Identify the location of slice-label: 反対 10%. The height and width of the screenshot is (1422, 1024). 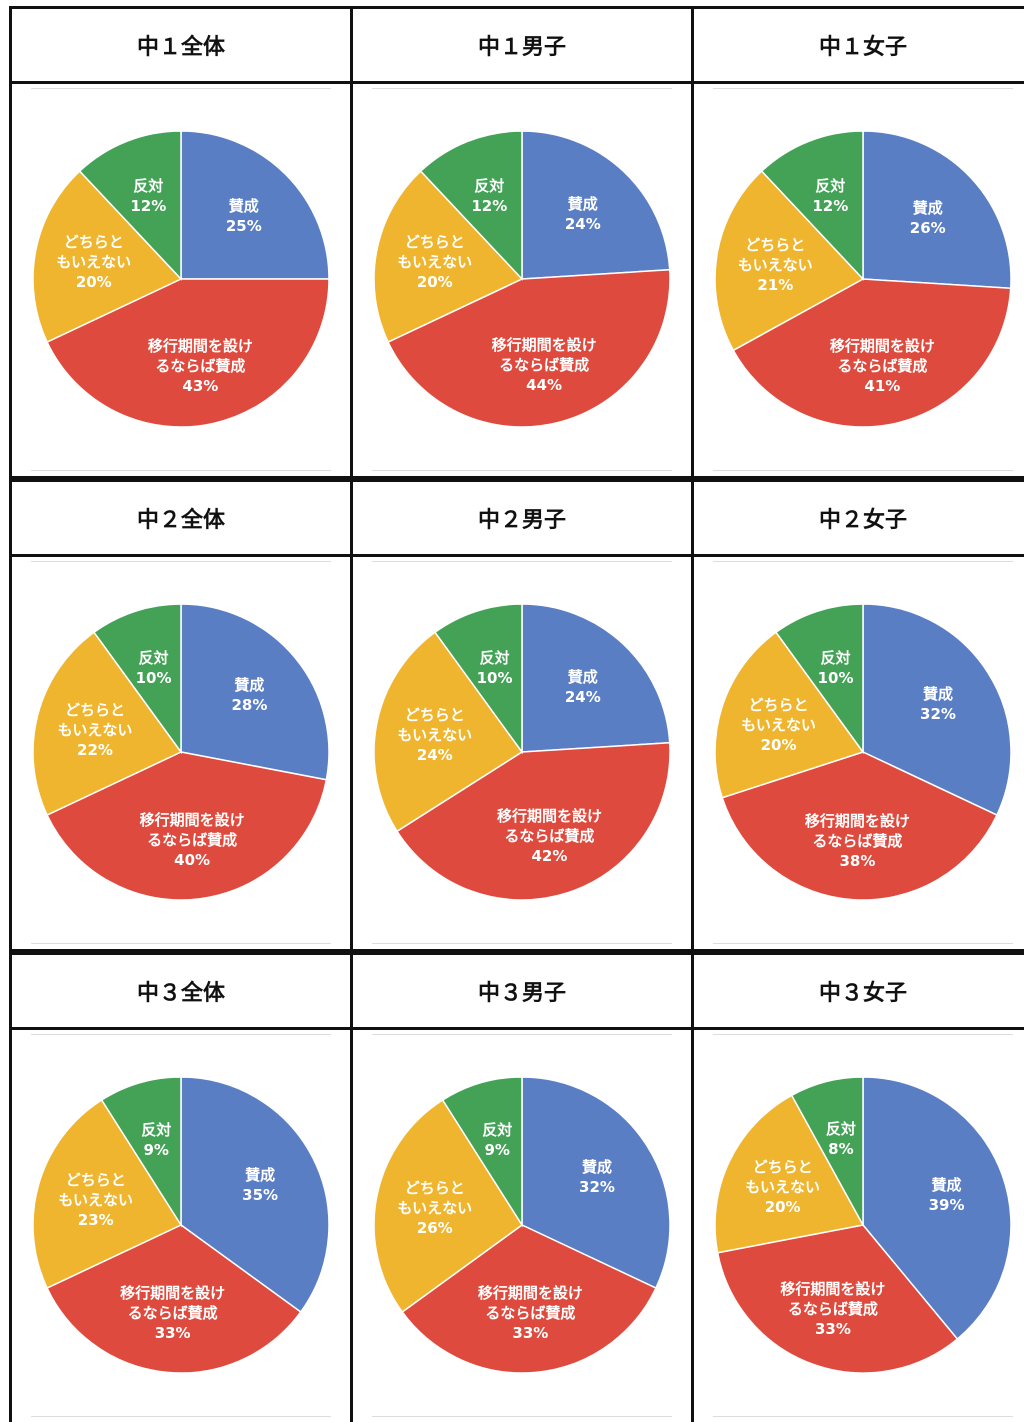
(495, 668).